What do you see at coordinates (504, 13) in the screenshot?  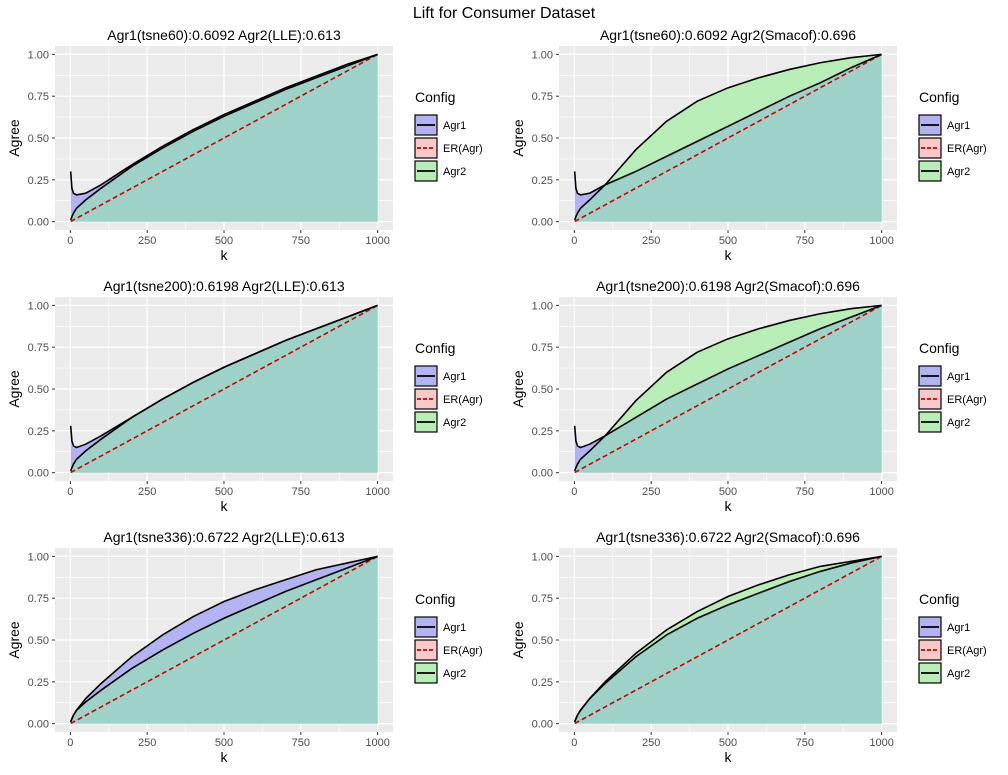 I see `figure-title: Lift for Consumer Dataset` at bounding box center [504, 13].